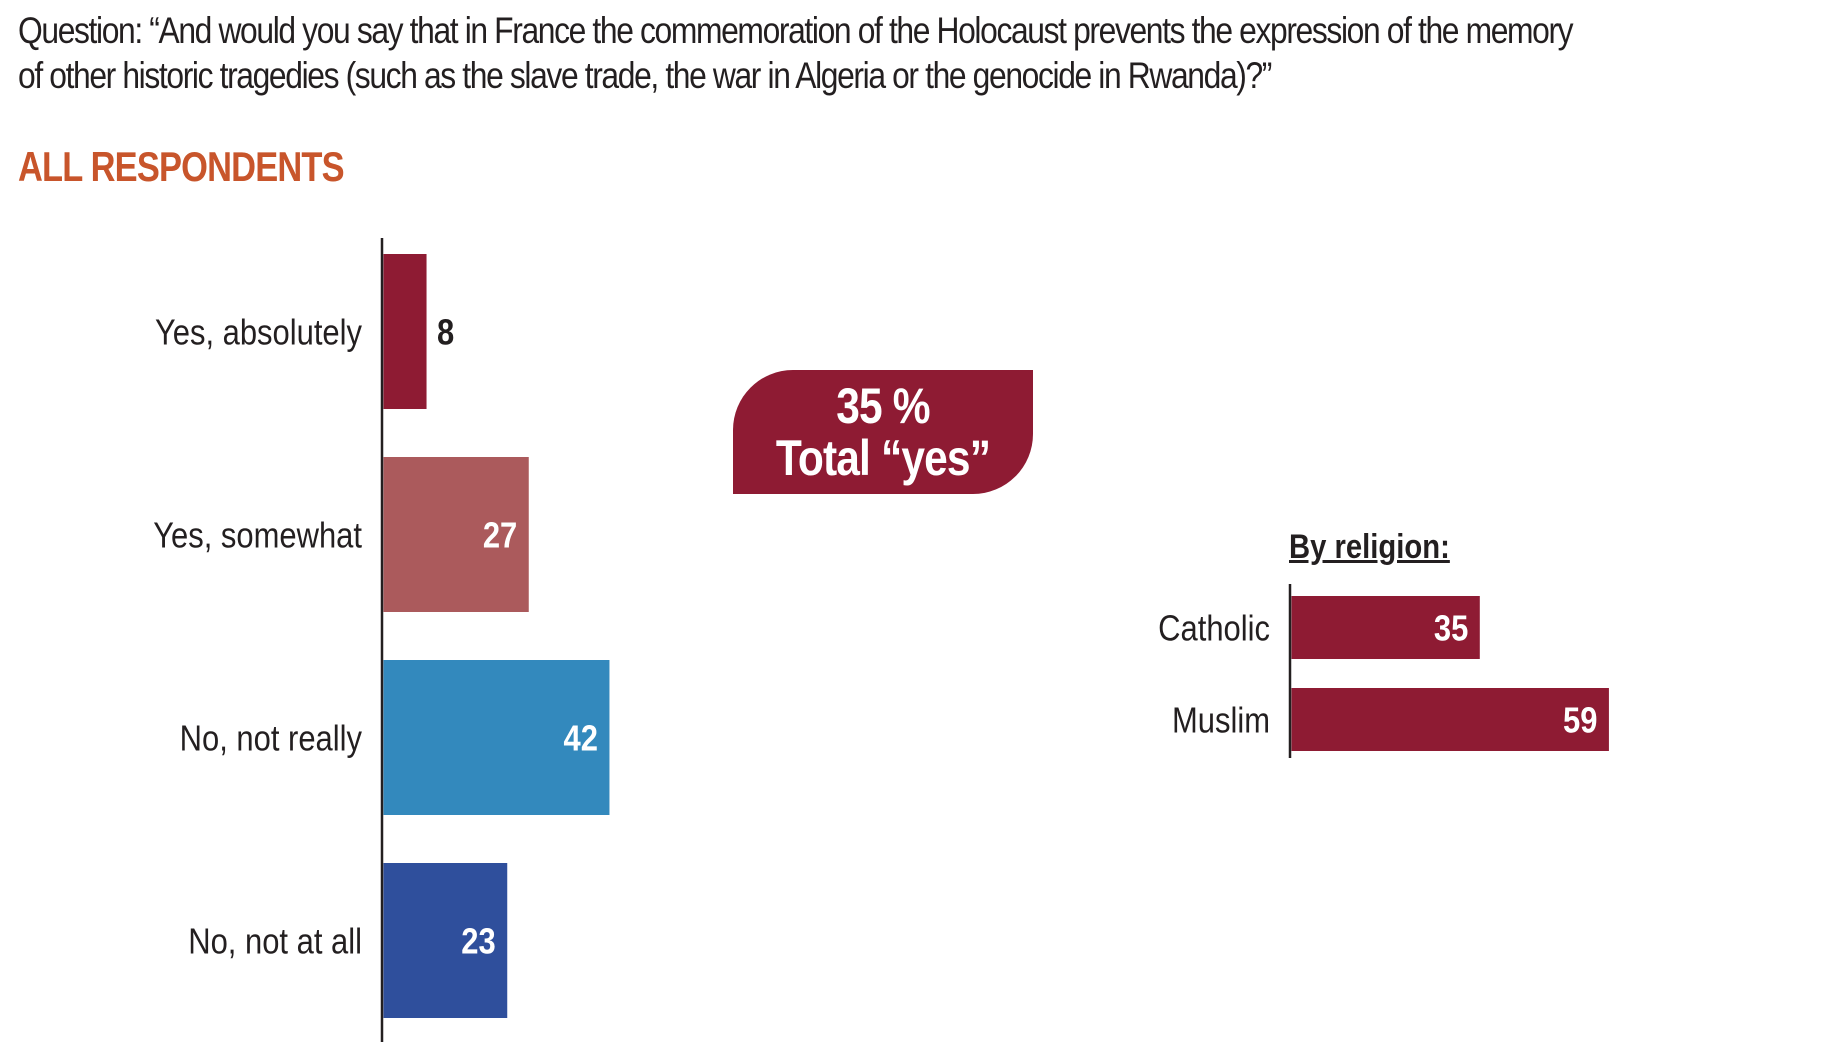  What do you see at coordinates (271, 739) in the screenshot?
I see `main-category-label: No, not really` at bounding box center [271, 739].